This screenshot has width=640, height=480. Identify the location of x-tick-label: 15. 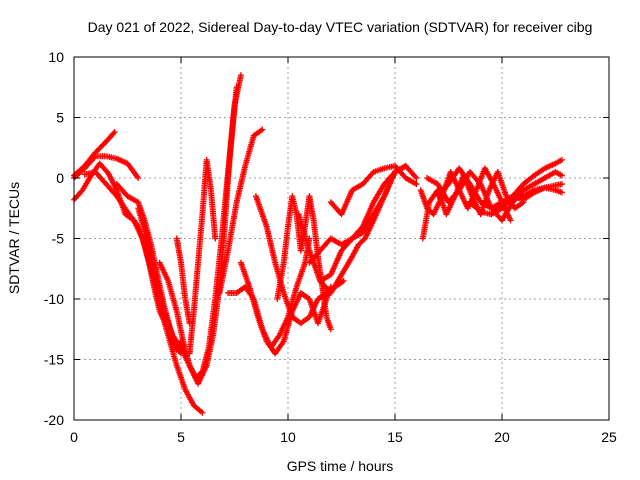
(395, 437).